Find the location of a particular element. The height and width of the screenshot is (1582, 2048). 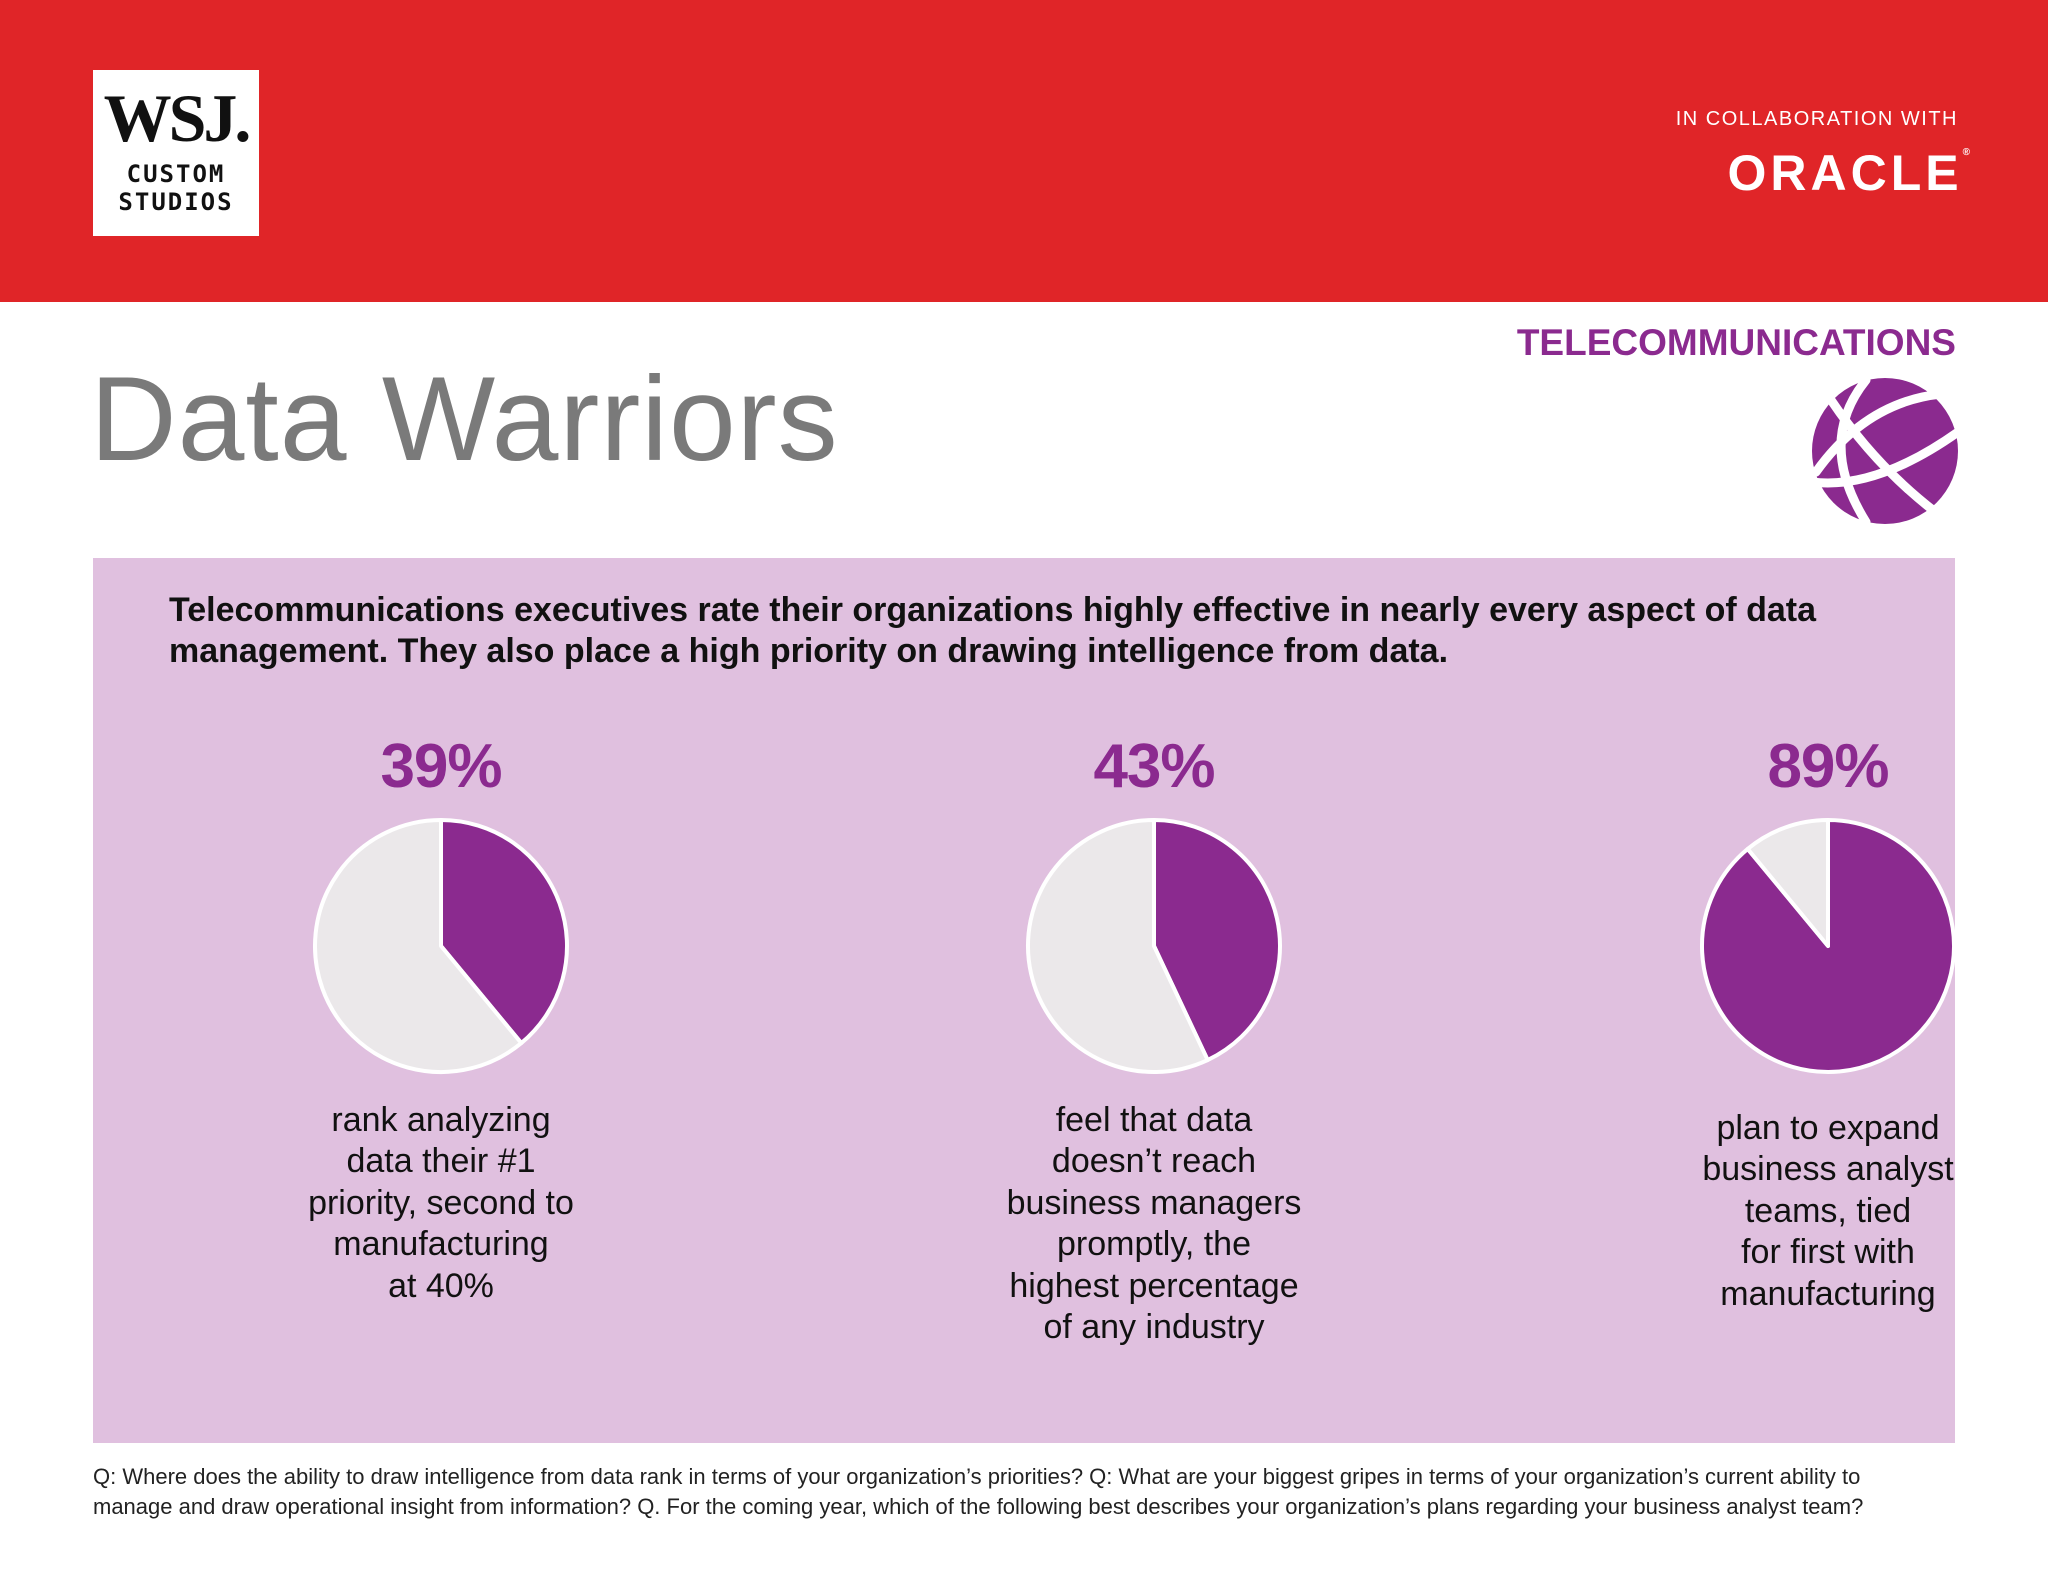

pie-3-percent: 89% is located at coordinates (1828, 766).